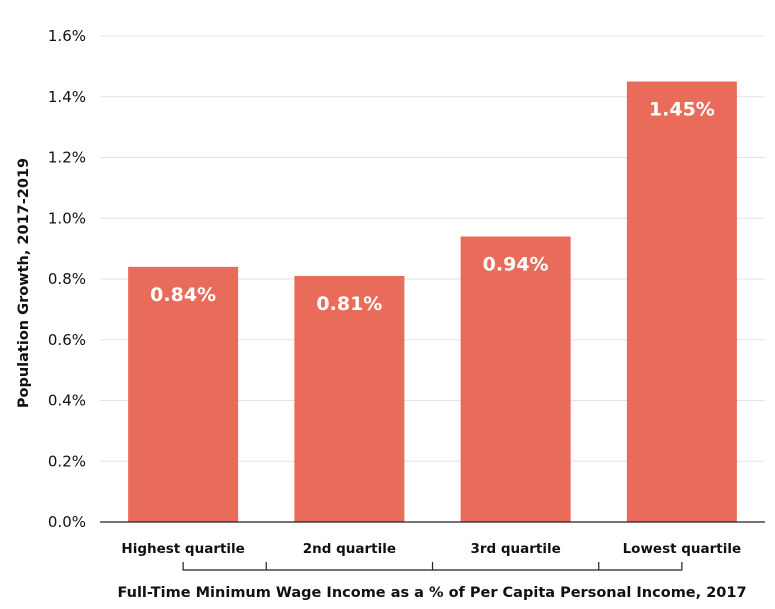 The image size is (775, 609). I want to click on category-bracket, so click(432, 566).